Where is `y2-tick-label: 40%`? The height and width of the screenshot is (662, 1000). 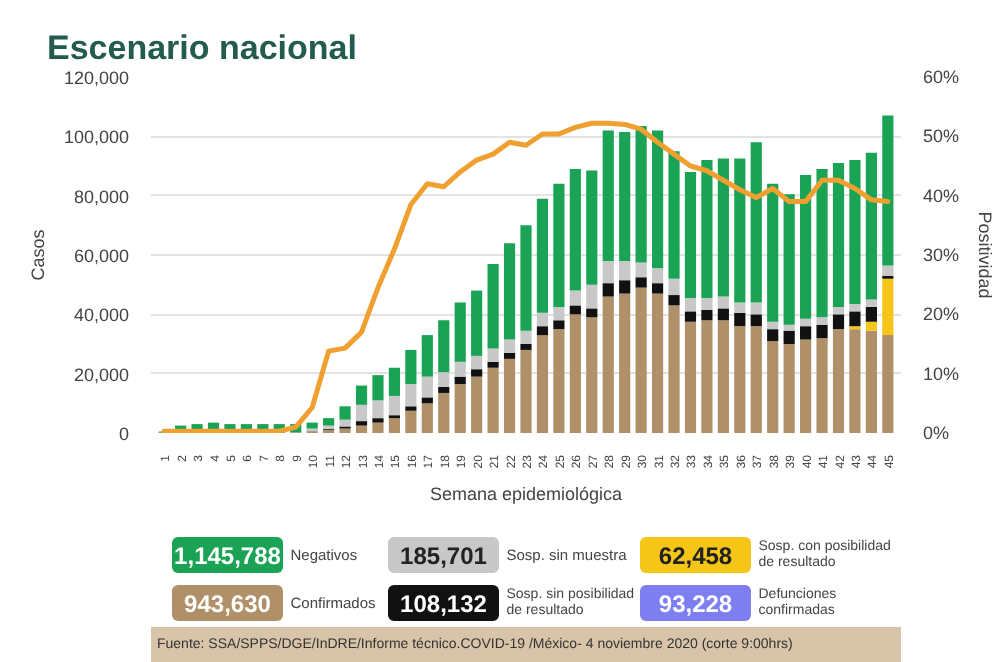 y2-tick-label: 40% is located at coordinates (941, 195).